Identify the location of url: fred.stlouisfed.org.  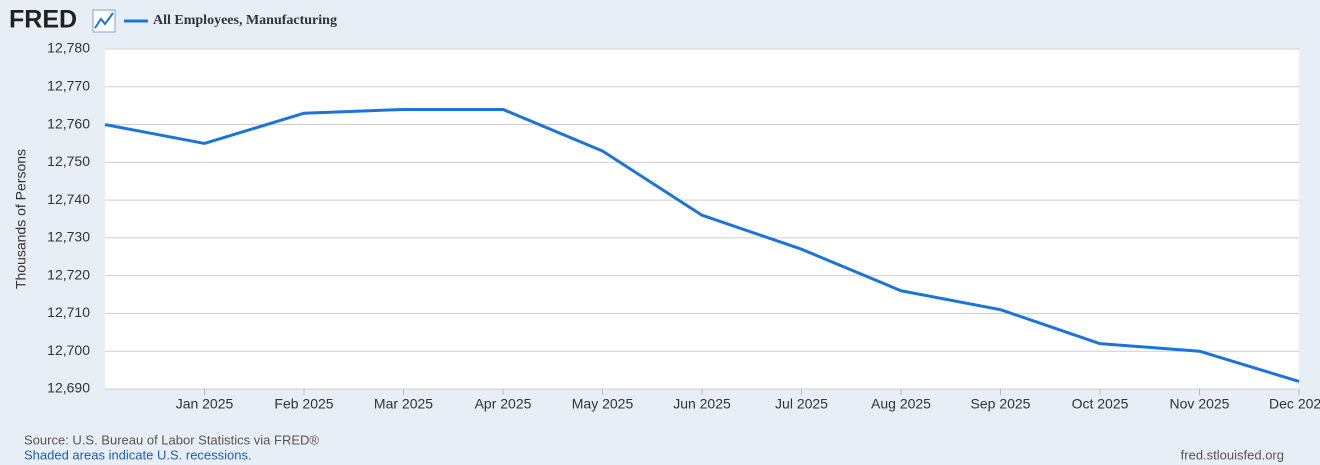
(1232, 454).